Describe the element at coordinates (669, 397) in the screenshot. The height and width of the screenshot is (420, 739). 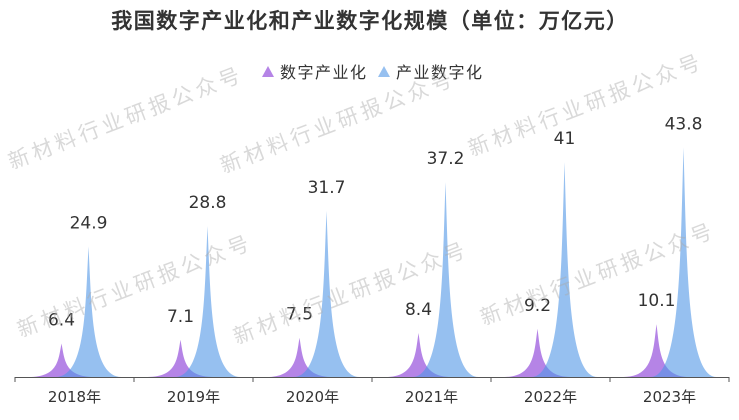
I see `x-axis-label: 2023年` at that location.